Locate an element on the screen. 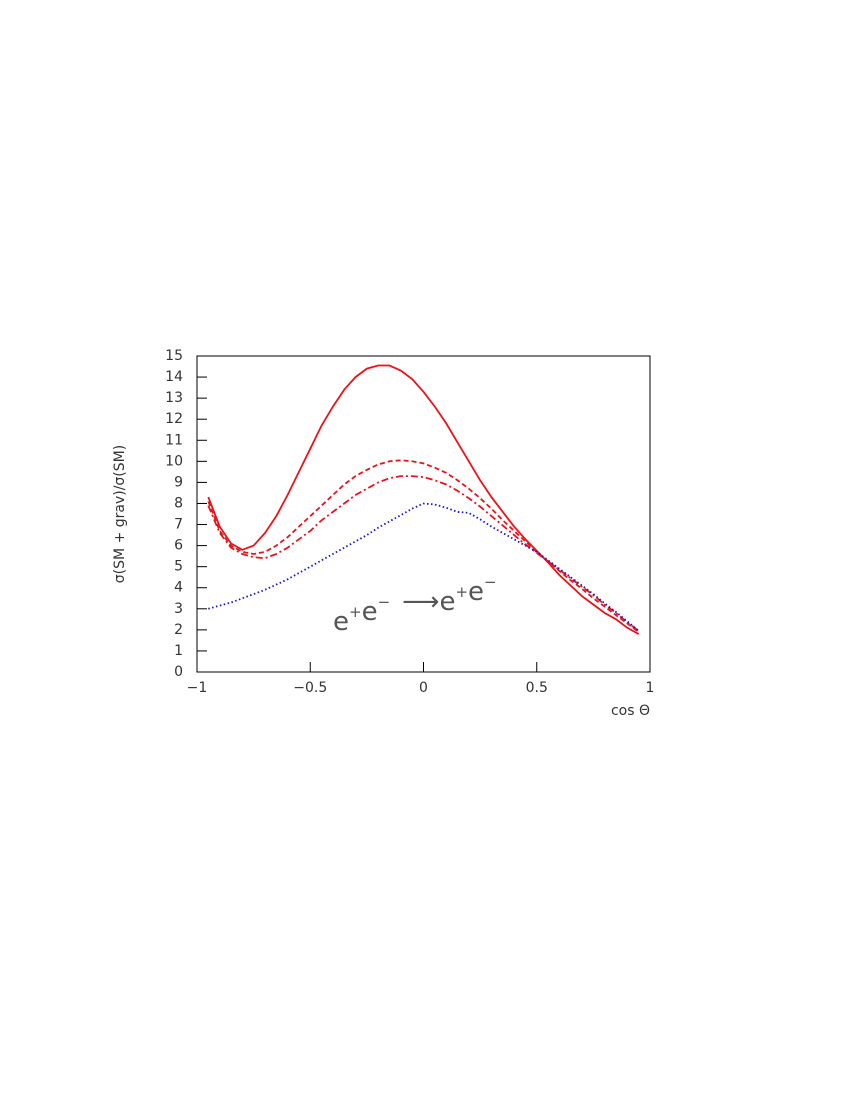  y-tick-label: 12 is located at coordinates (174, 419).